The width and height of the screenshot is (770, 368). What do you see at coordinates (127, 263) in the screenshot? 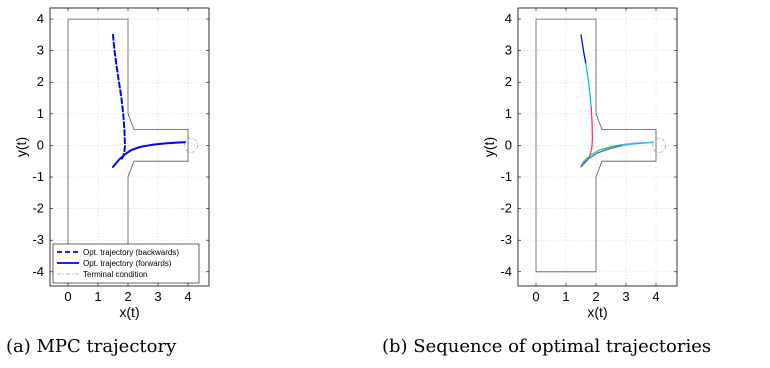
I see `legend-entry: Opt. trajectory (forwards)` at bounding box center [127, 263].